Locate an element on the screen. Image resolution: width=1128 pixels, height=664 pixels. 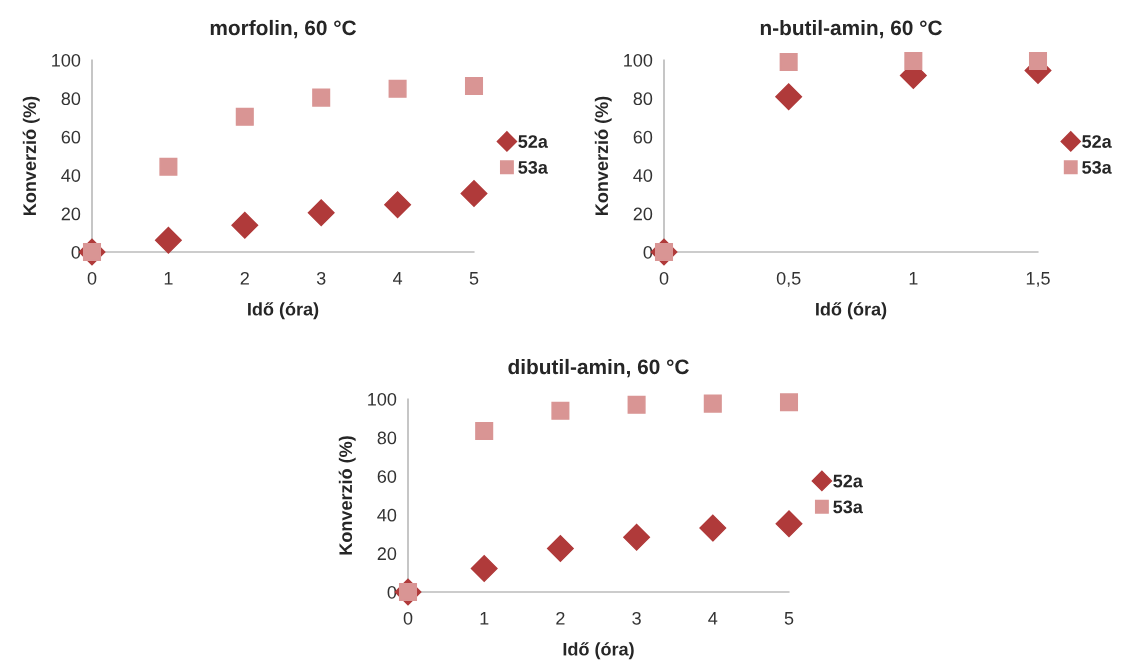
chart-title: n-butil-amin, 60 °C is located at coordinates (851, 29).